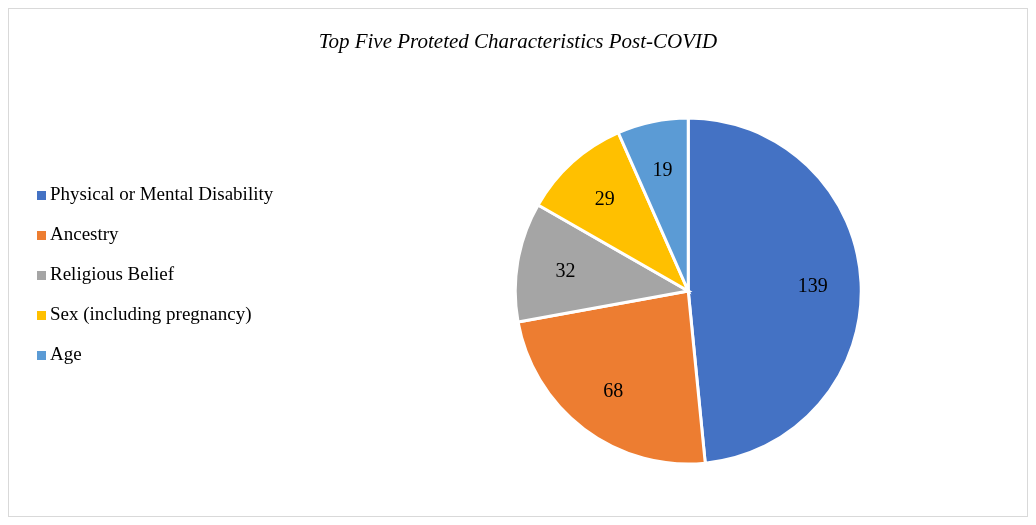  Describe the element at coordinates (162, 193) in the screenshot. I see `legend-label: Physical or Mental Disability` at that location.